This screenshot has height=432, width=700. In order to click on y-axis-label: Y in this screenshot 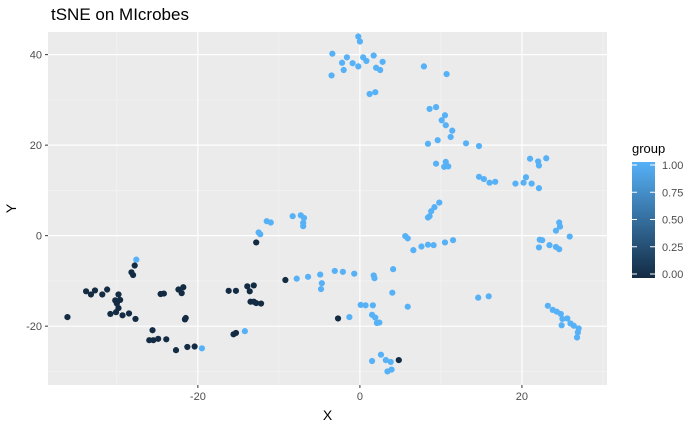, I will do `click(11, 208)`.